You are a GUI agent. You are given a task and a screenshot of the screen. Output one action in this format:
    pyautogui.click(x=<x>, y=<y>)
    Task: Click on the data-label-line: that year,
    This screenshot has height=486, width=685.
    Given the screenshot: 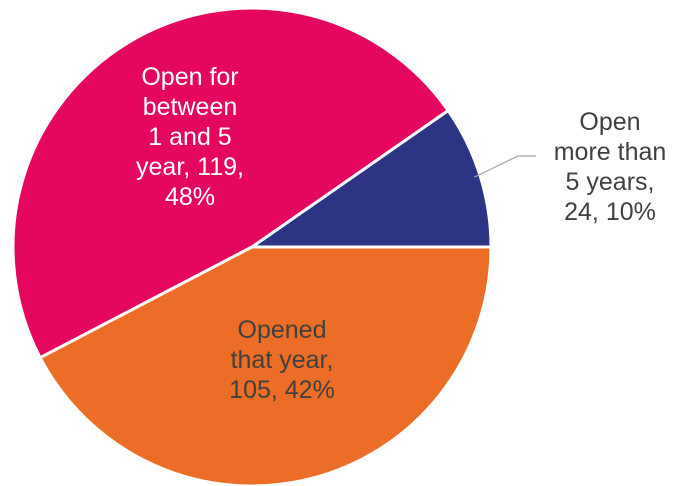 What is the action you would take?
    pyautogui.click(x=282, y=360)
    